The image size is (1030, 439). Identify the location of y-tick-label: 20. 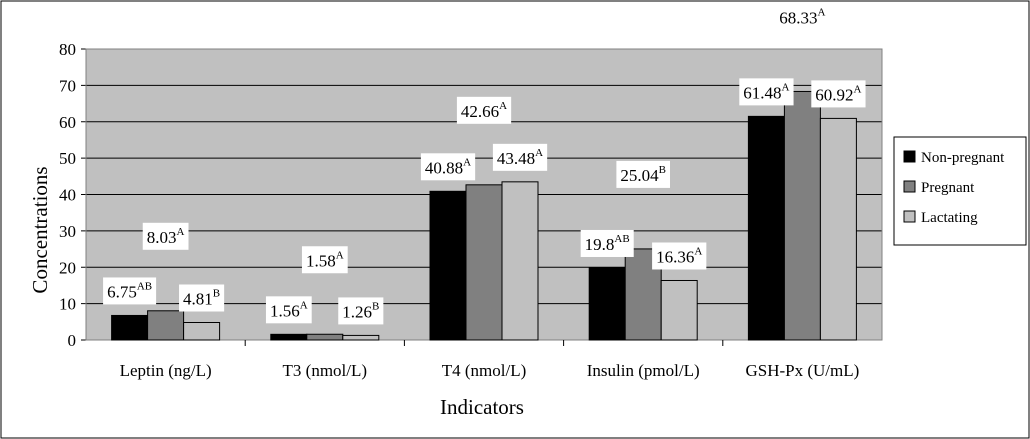
(67, 267).